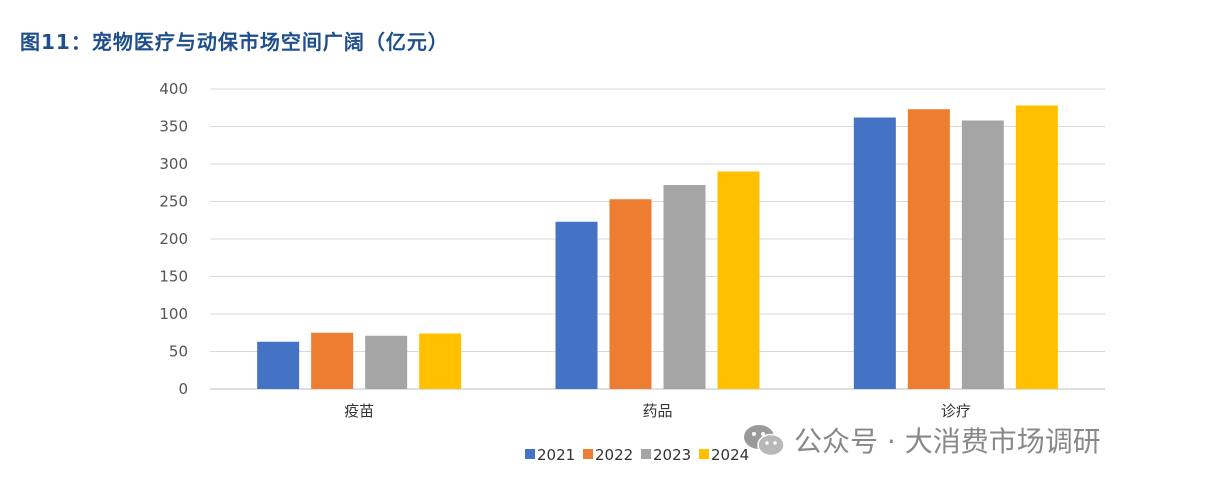 This screenshot has height=488, width=1232. Describe the element at coordinates (178, 352) in the screenshot. I see `y-tick-label: 50` at that location.